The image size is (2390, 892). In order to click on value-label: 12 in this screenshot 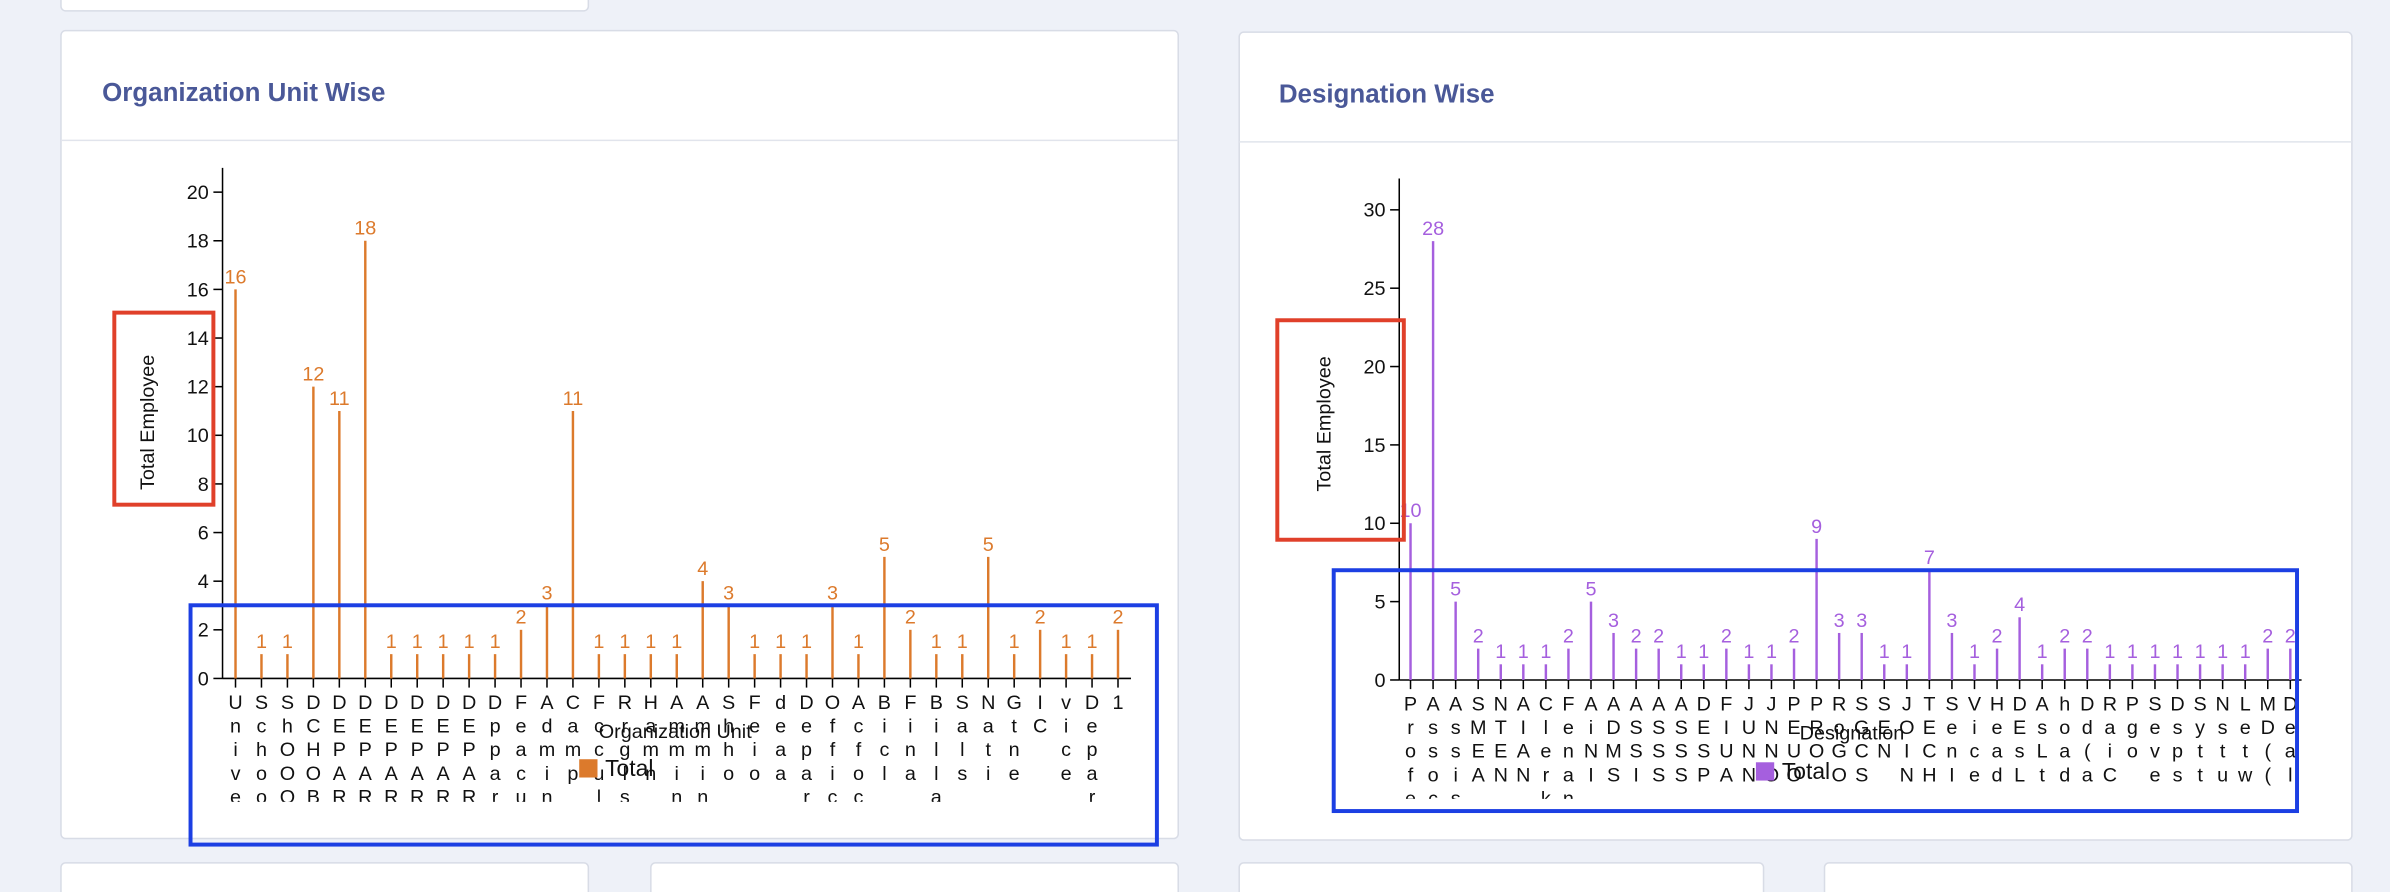, I will do `click(313, 375)`.